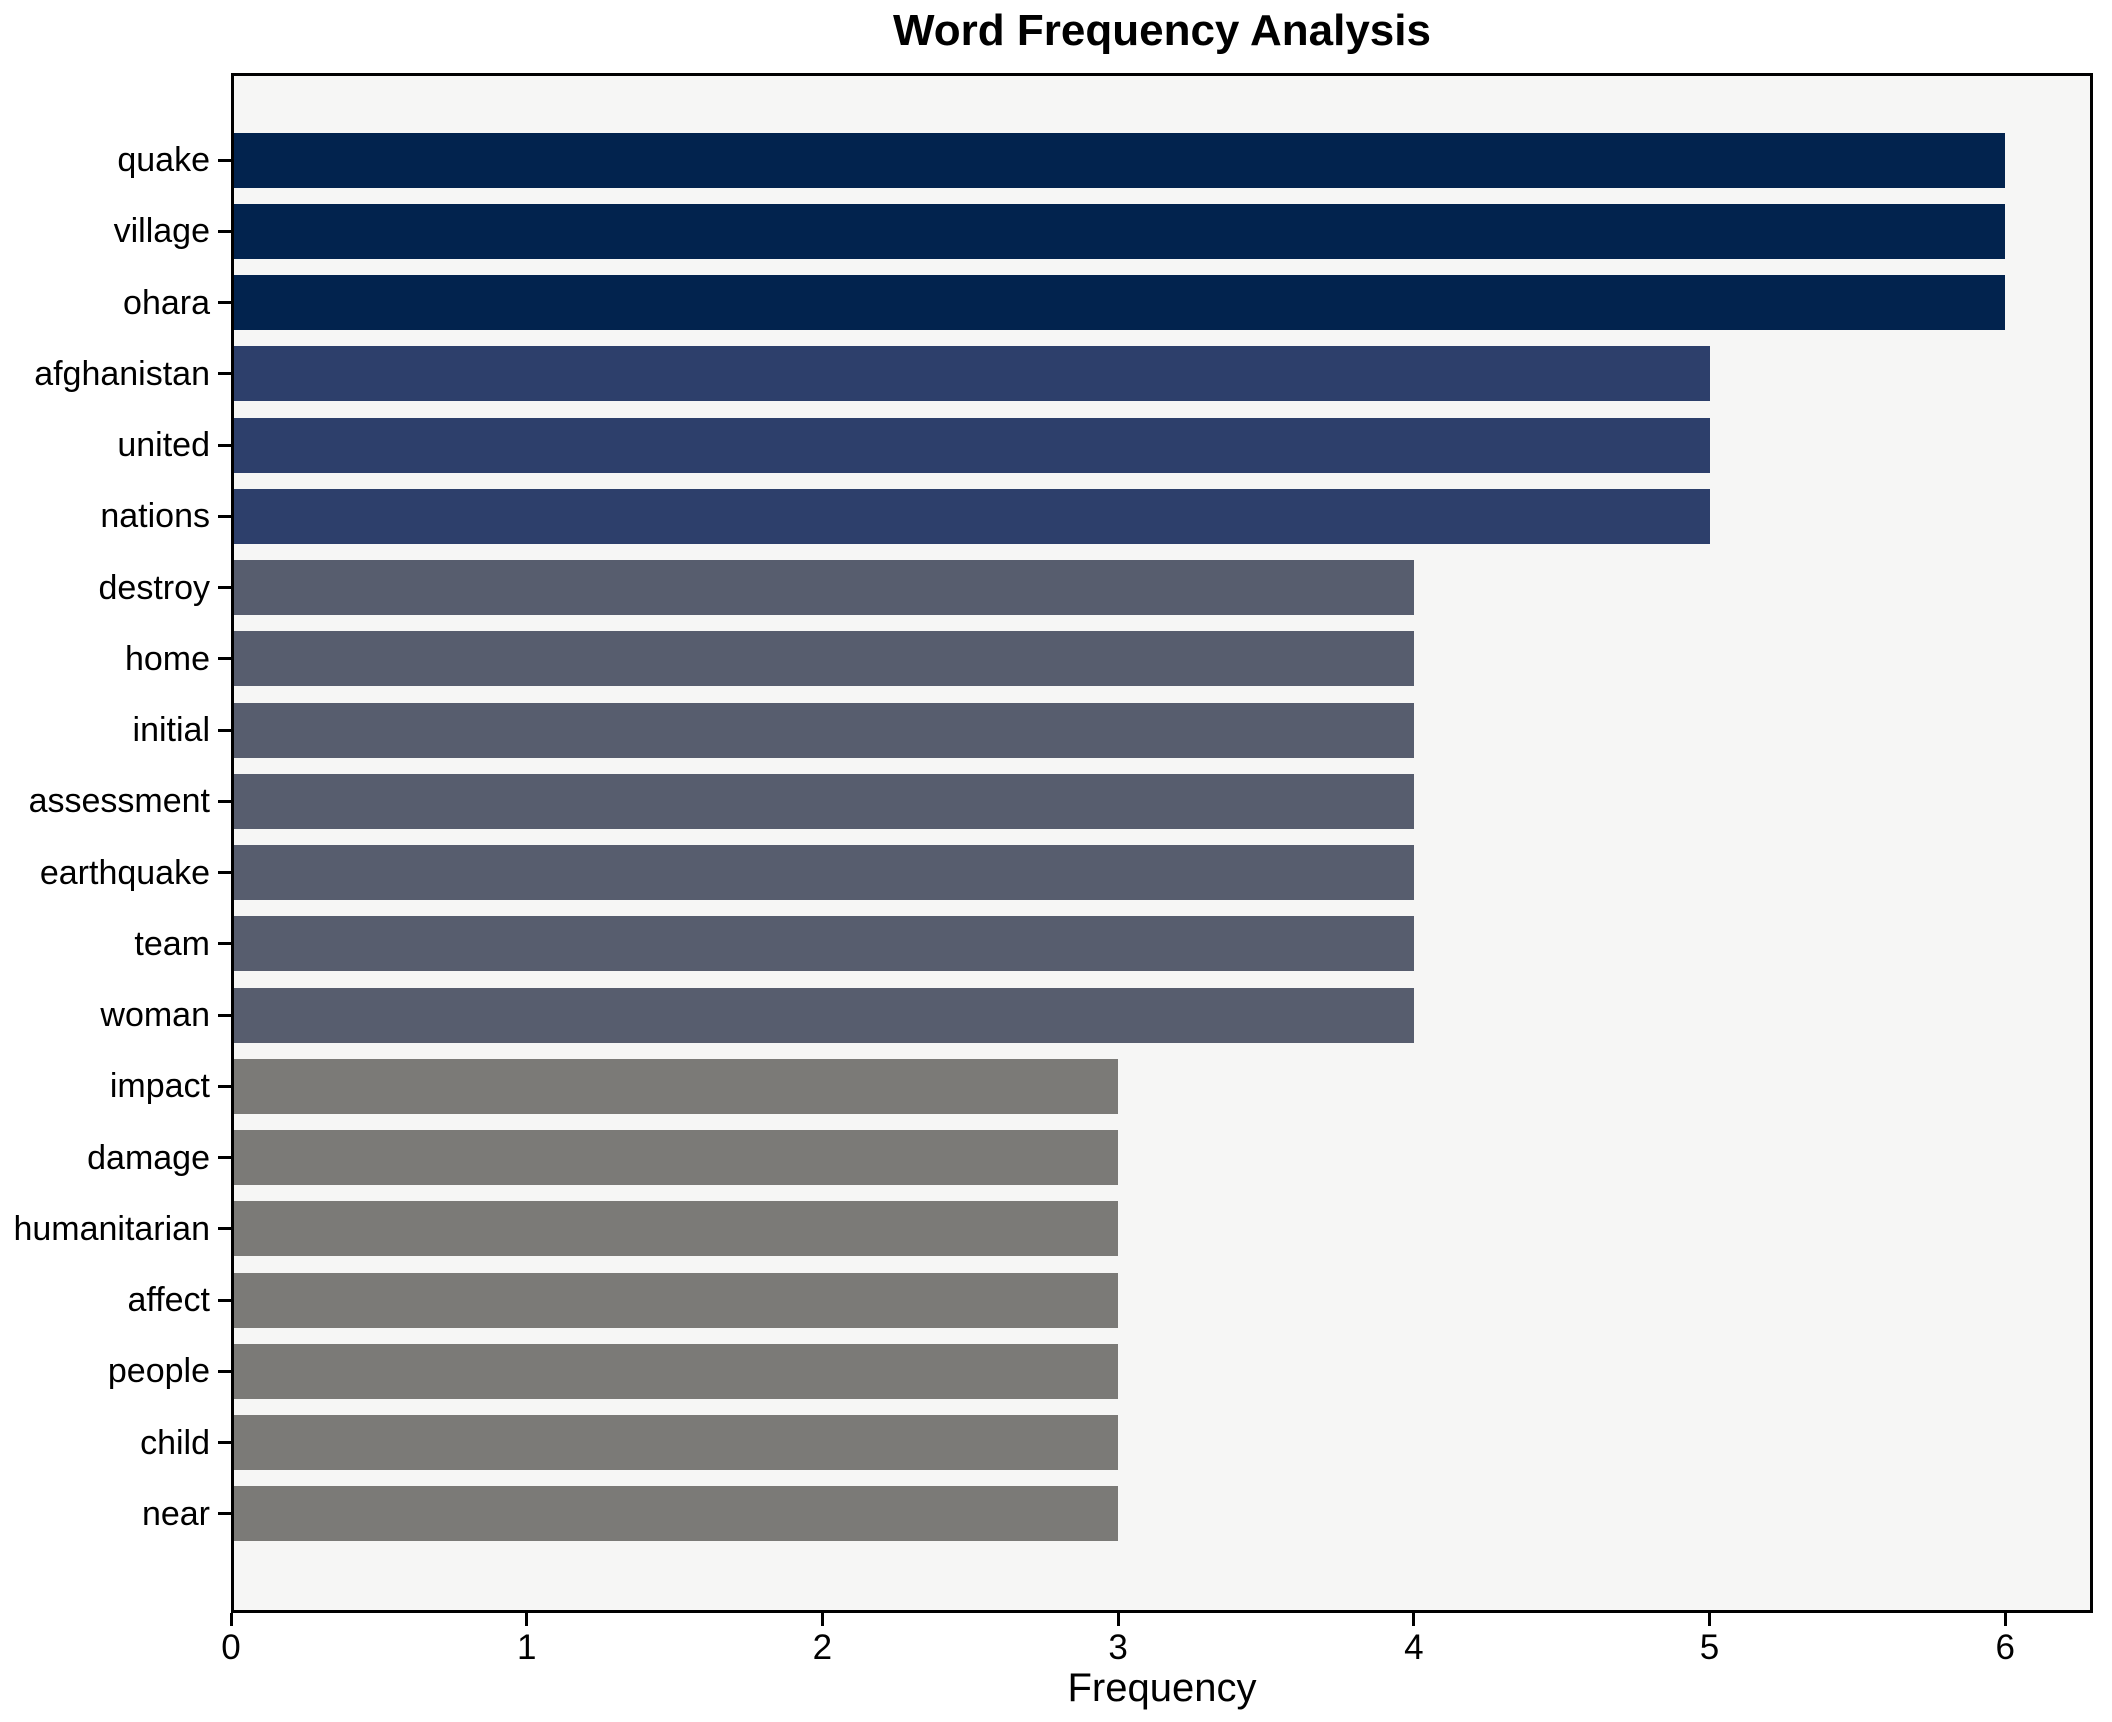 The height and width of the screenshot is (1722, 2112). What do you see at coordinates (822, 587) in the screenshot?
I see `bar-destroy` at bounding box center [822, 587].